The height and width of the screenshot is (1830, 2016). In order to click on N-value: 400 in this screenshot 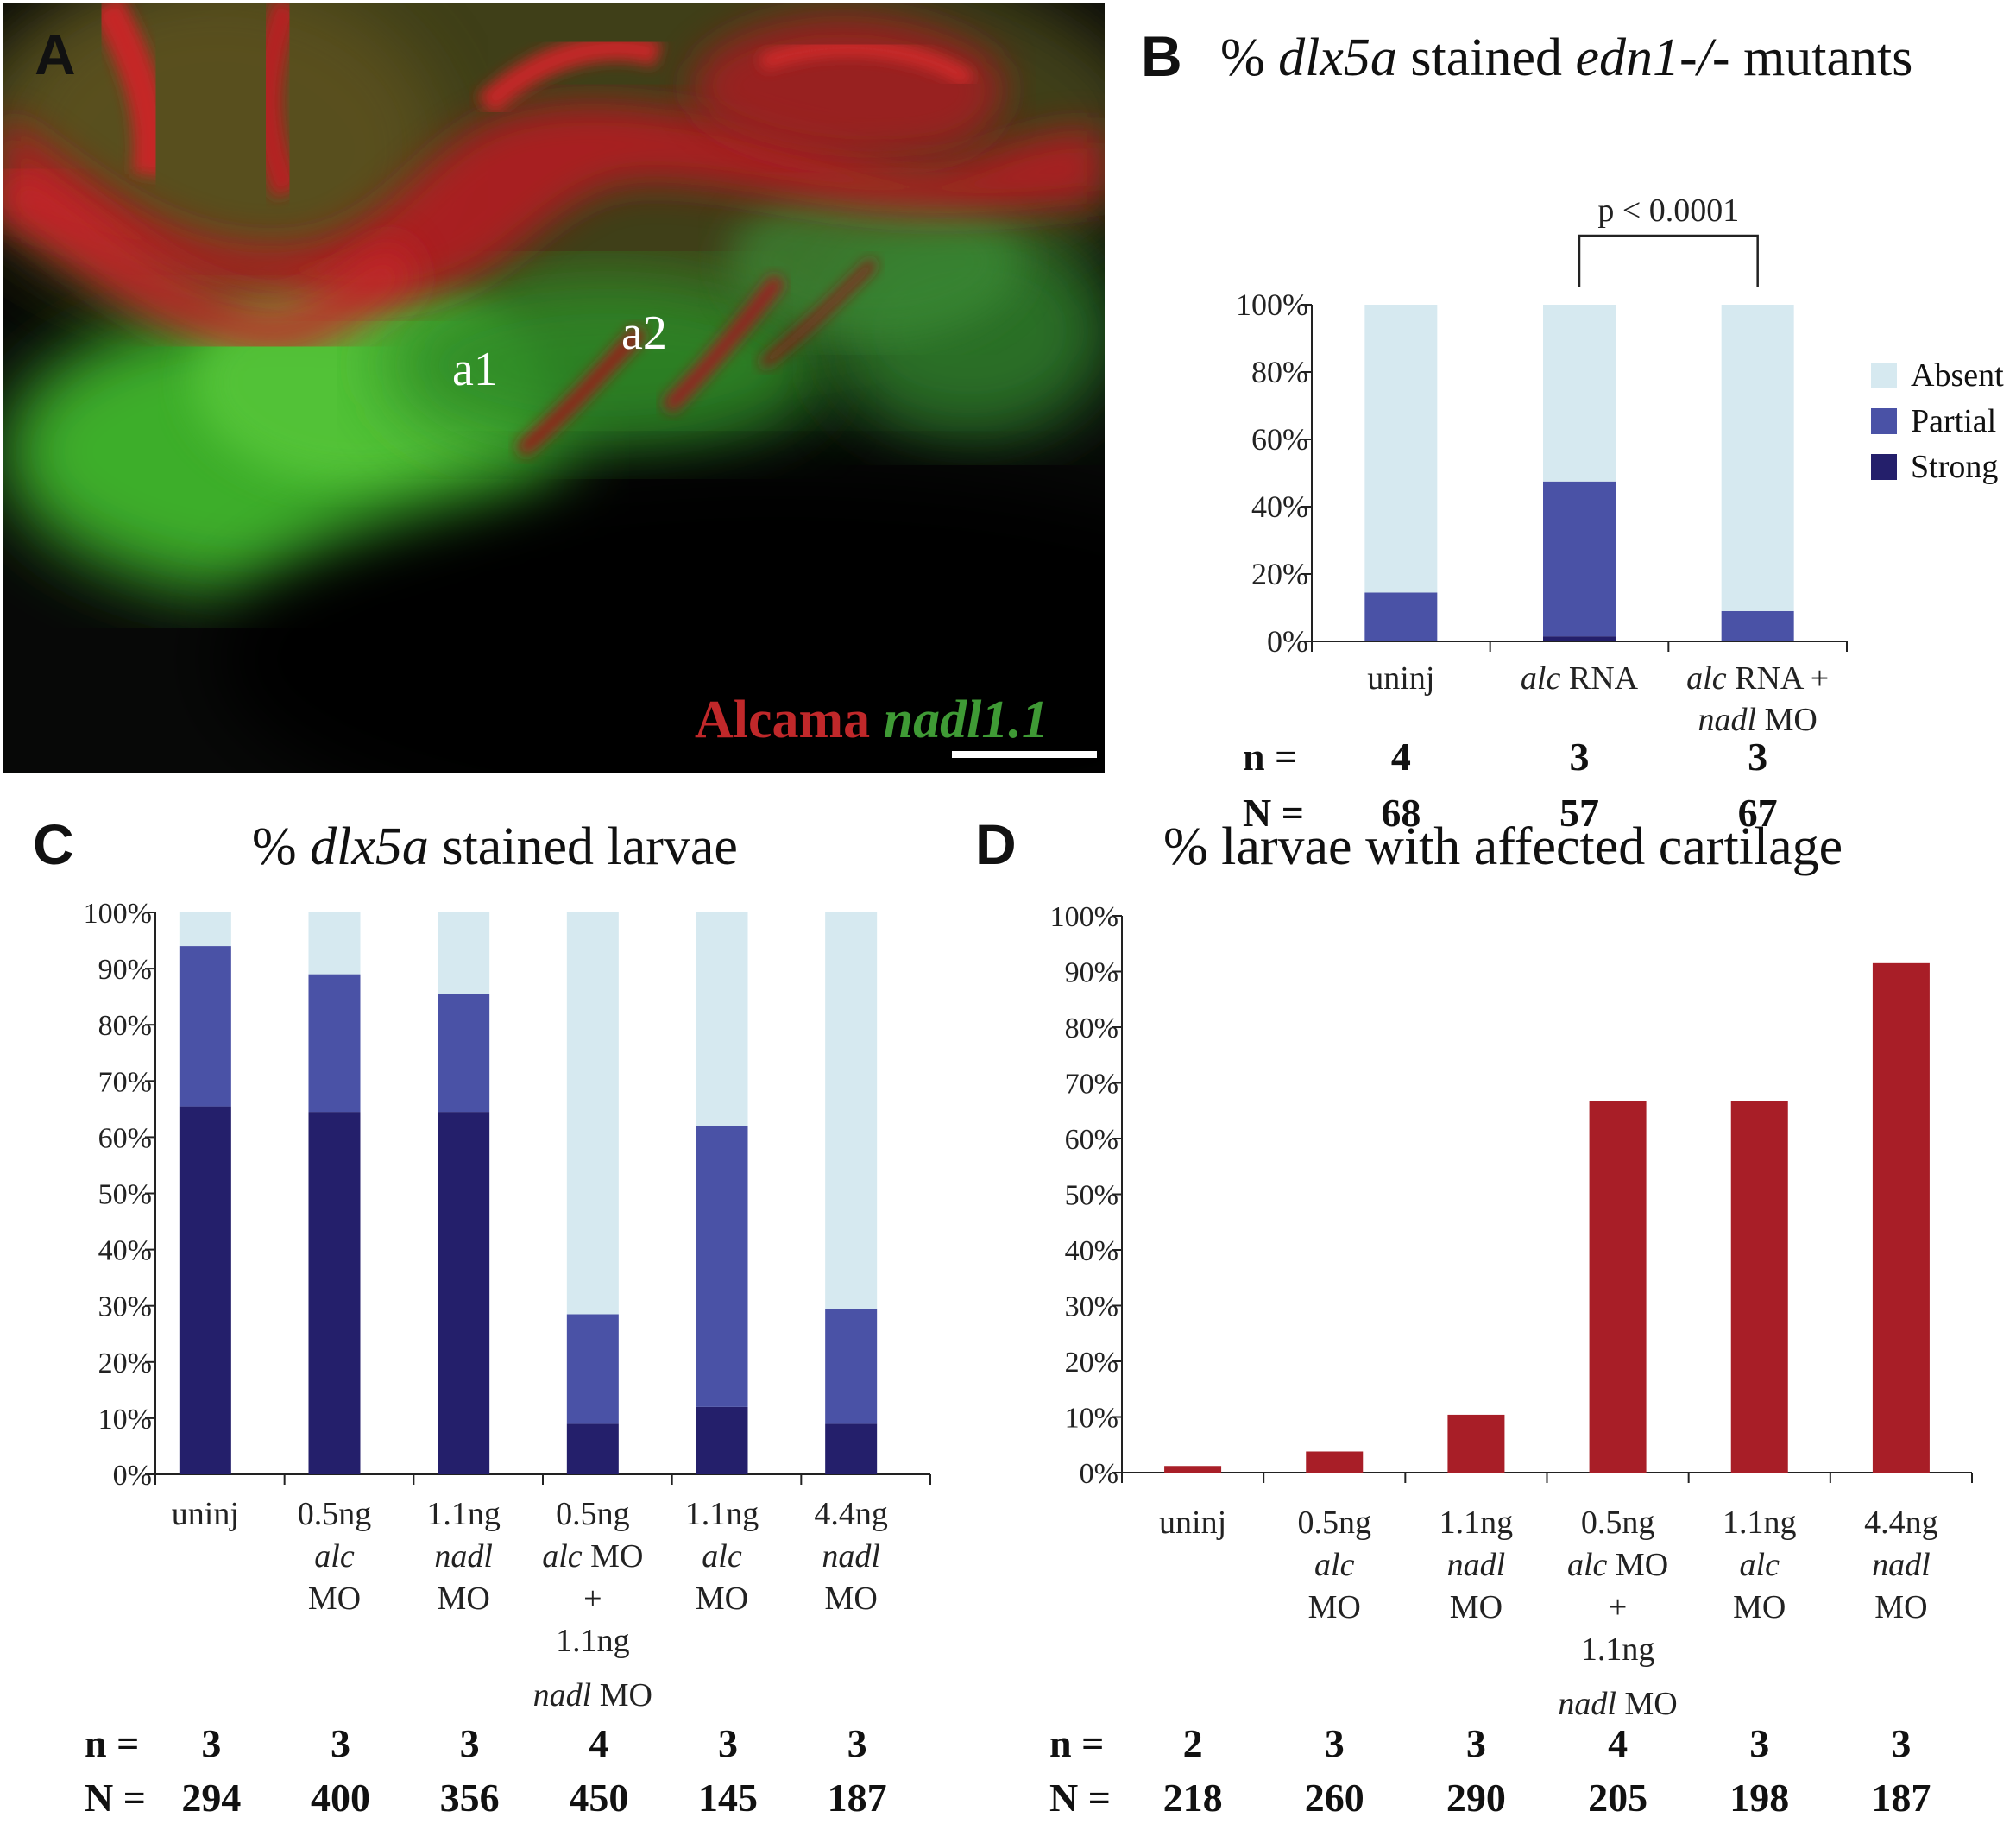, I will do `click(341, 1798)`.